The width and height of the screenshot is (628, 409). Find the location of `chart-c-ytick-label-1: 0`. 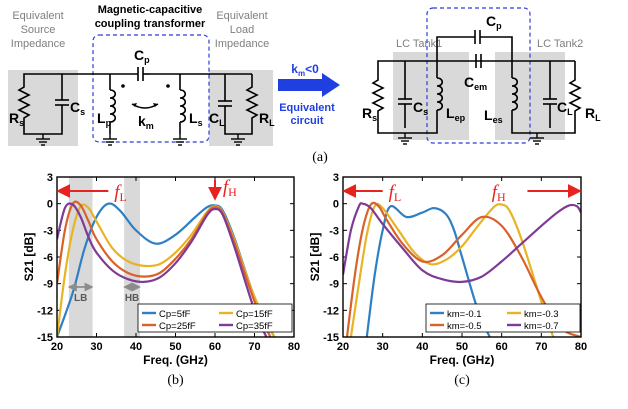

chart-c-ytick-label-1: 0 is located at coordinates (336, 205).